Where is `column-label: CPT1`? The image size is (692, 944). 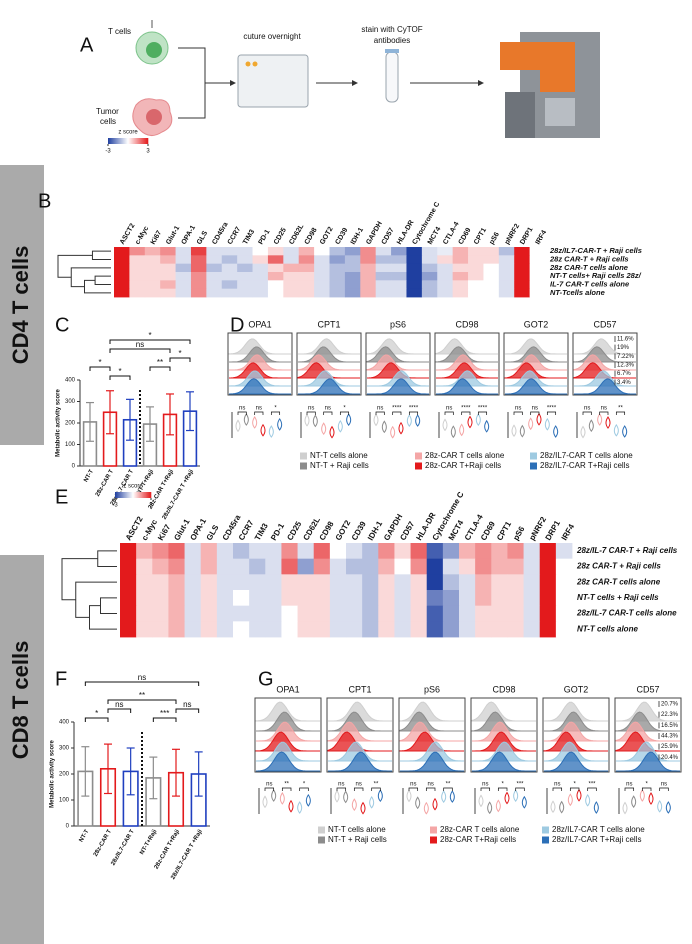
column-label: CPT1 is located at coordinates (480, 236).